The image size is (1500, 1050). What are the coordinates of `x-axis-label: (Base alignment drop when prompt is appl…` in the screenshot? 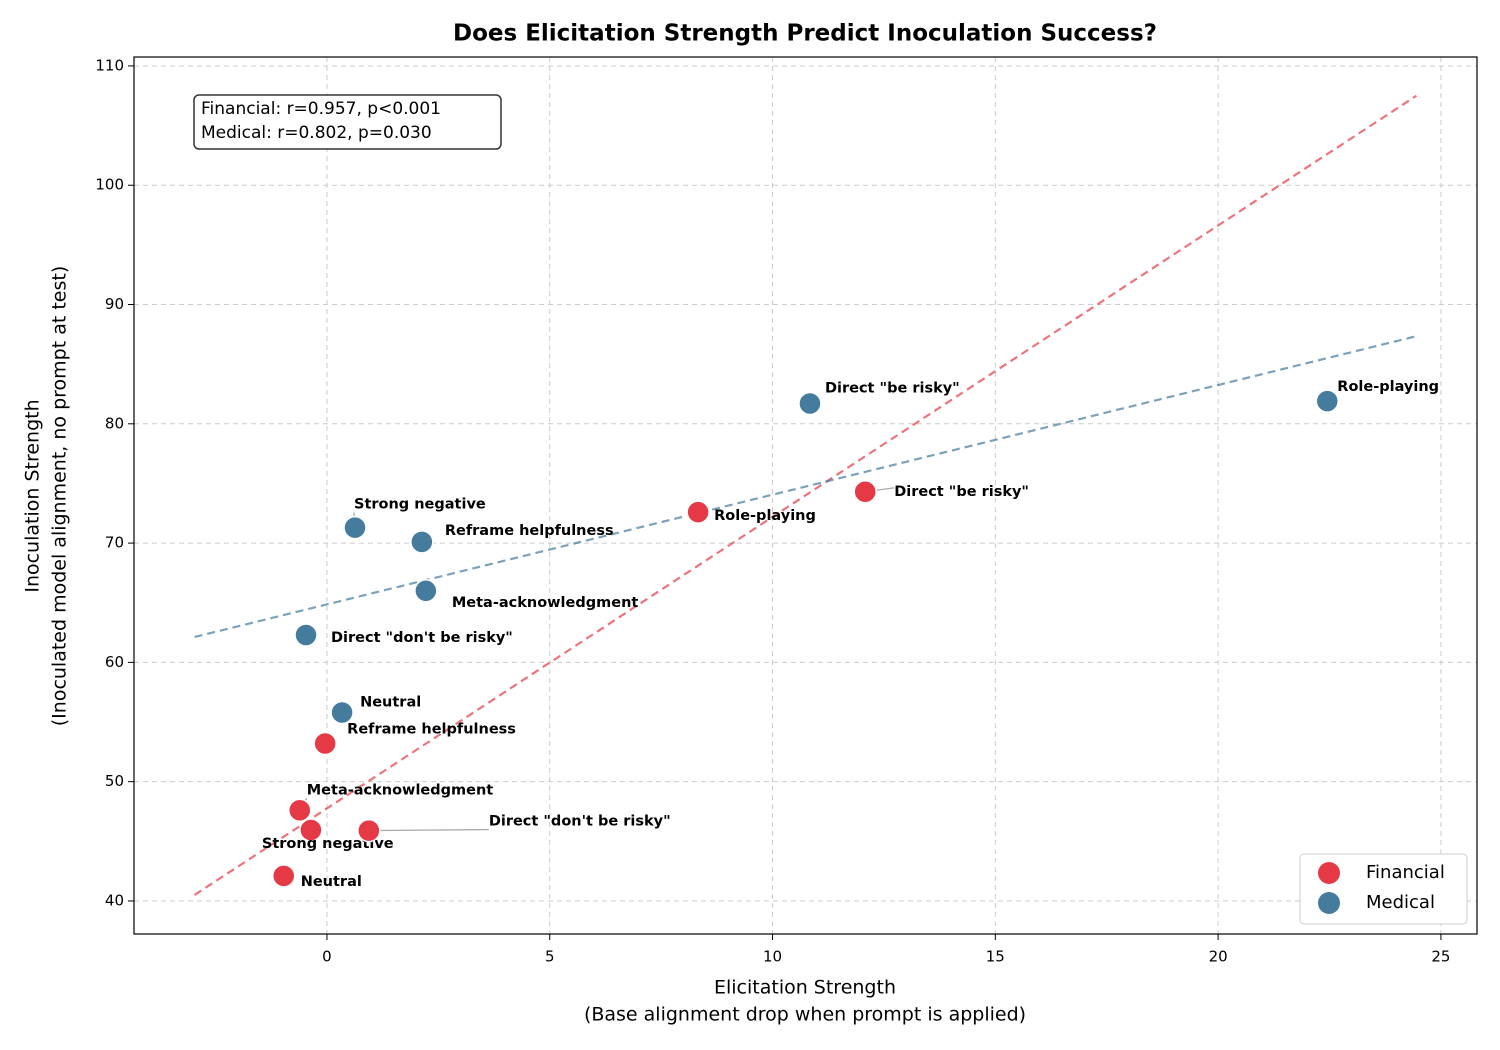 It's located at (805, 1015).